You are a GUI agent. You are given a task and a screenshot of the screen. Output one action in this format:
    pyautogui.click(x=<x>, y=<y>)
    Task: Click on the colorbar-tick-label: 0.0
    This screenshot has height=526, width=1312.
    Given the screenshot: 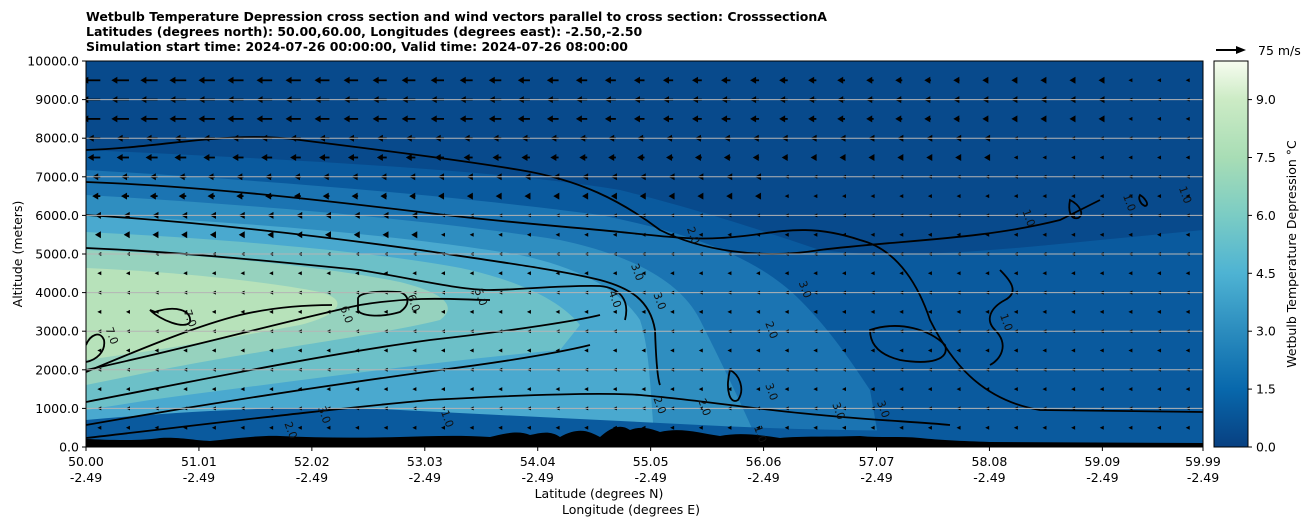 What is the action you would take?
    pyautogui.click(x=1266, y=447)
    